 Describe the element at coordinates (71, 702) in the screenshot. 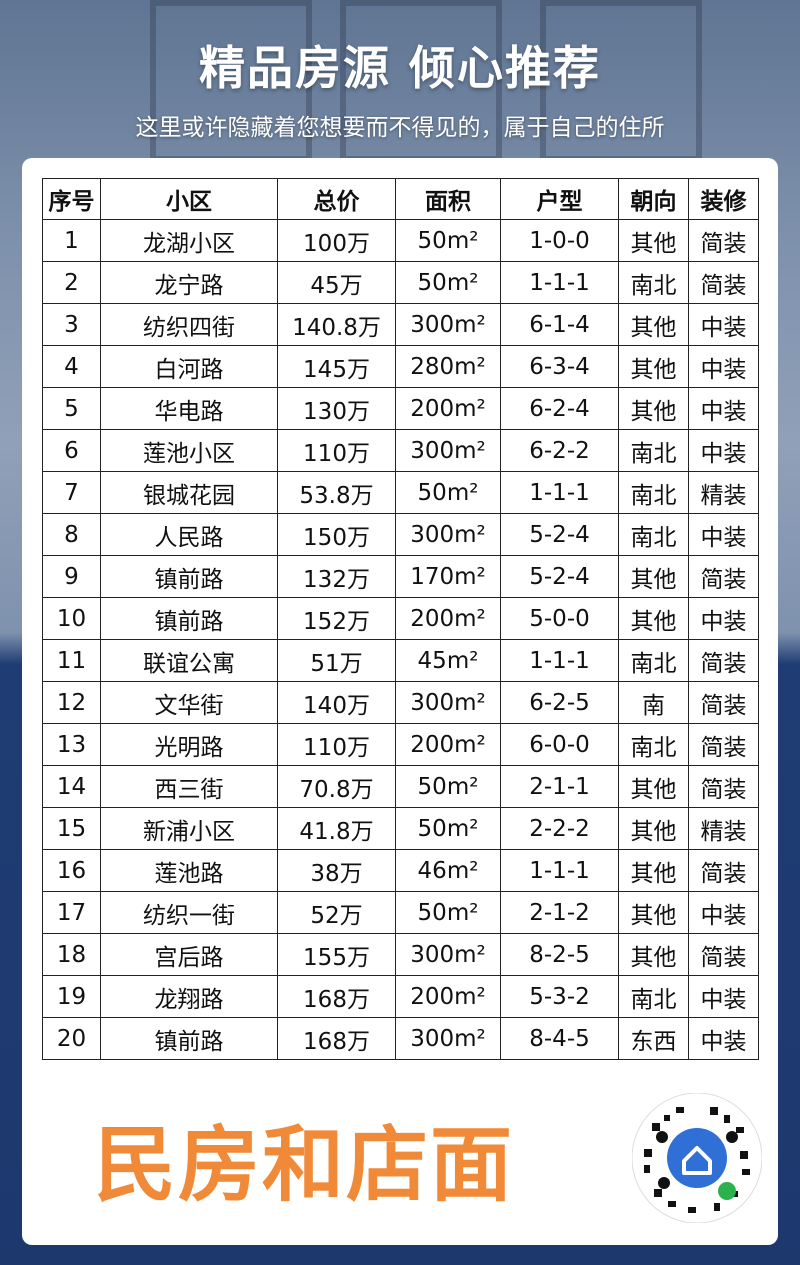

I see `table-cell: 12` at that location.